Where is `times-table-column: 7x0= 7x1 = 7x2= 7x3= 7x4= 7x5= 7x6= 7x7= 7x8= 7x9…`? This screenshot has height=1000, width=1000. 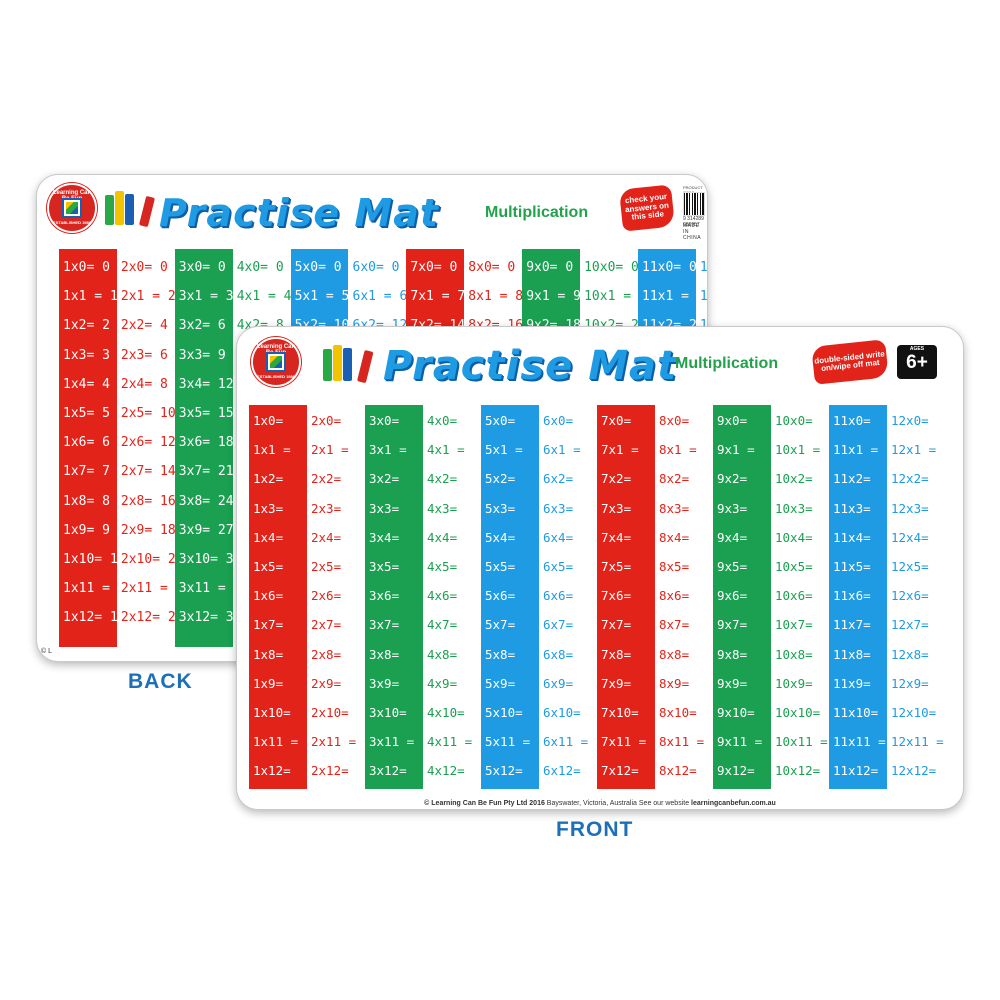
times-table-column: 7x0= 7x1 = 7x2= 7x3= 7x4= 7x5= 7x6= 7x7= 7x8= 7x9… is located at coordinates (626, 597).